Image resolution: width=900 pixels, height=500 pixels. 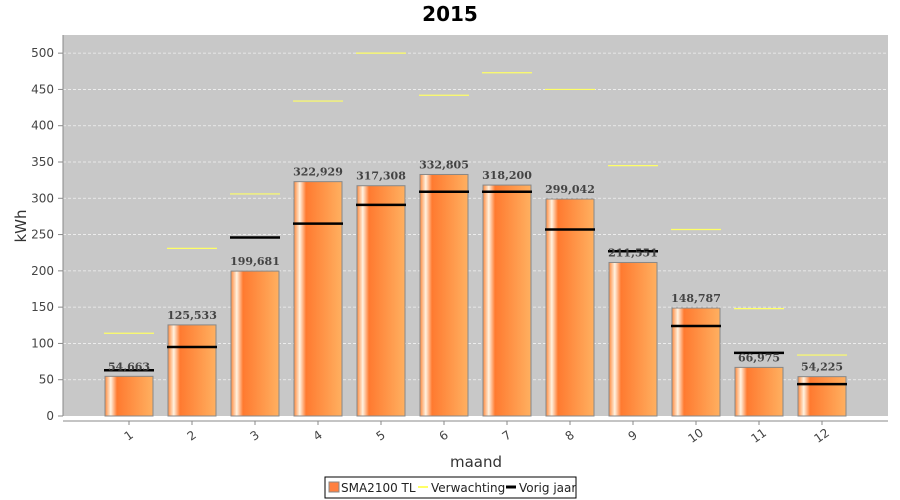 What do you see at coordinates (507, 175) in the screenshot?
I see `data-label-7: 318,200` at bounding box center [507, 175].